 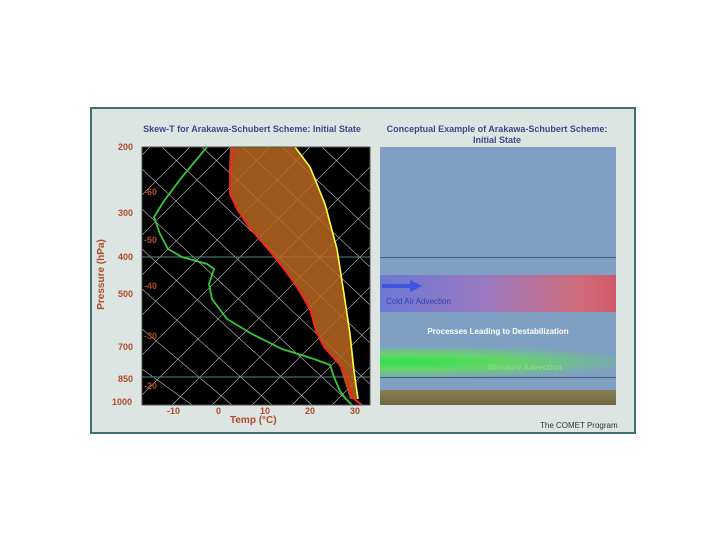 I want to click on cold-air-band, so click(x=498, y=293).